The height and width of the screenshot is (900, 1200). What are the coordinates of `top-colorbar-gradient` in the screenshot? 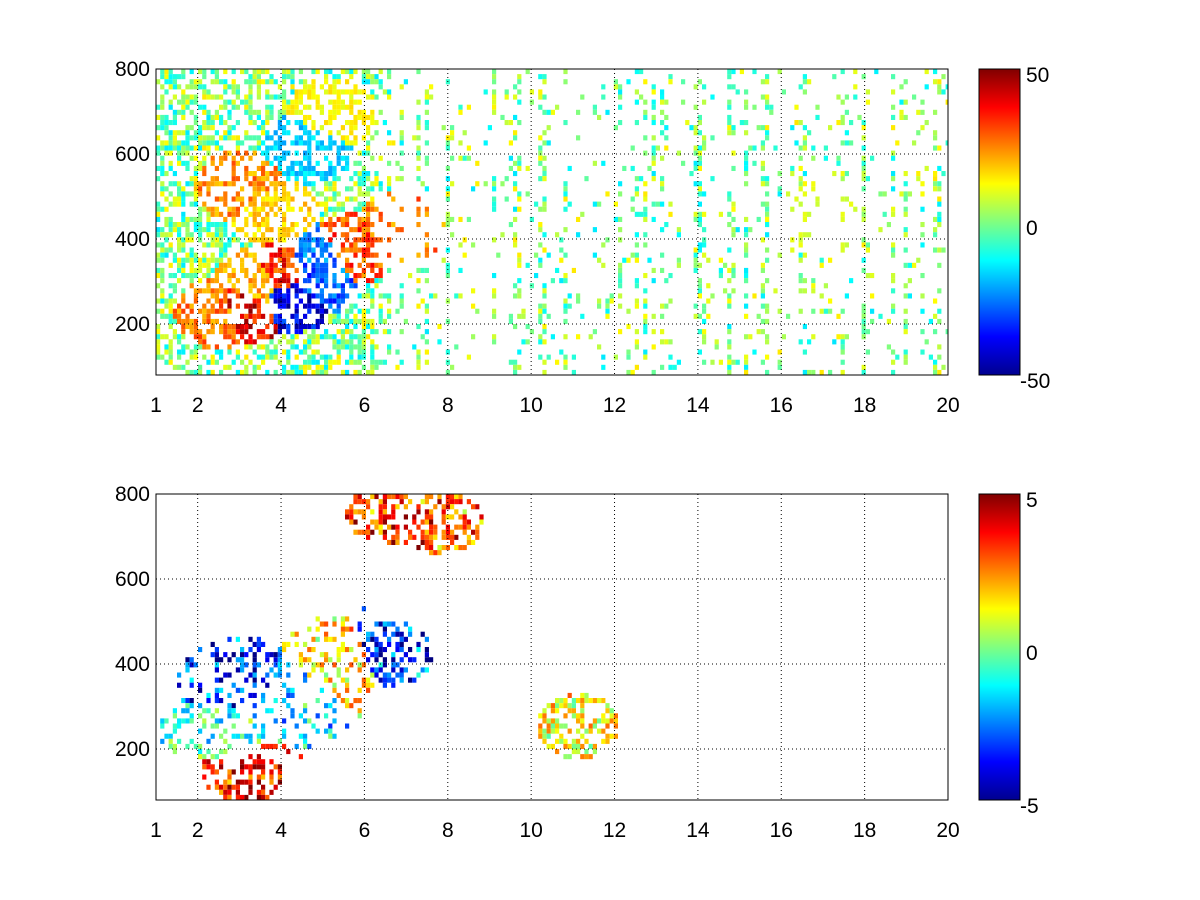 It's located at (999, 222).